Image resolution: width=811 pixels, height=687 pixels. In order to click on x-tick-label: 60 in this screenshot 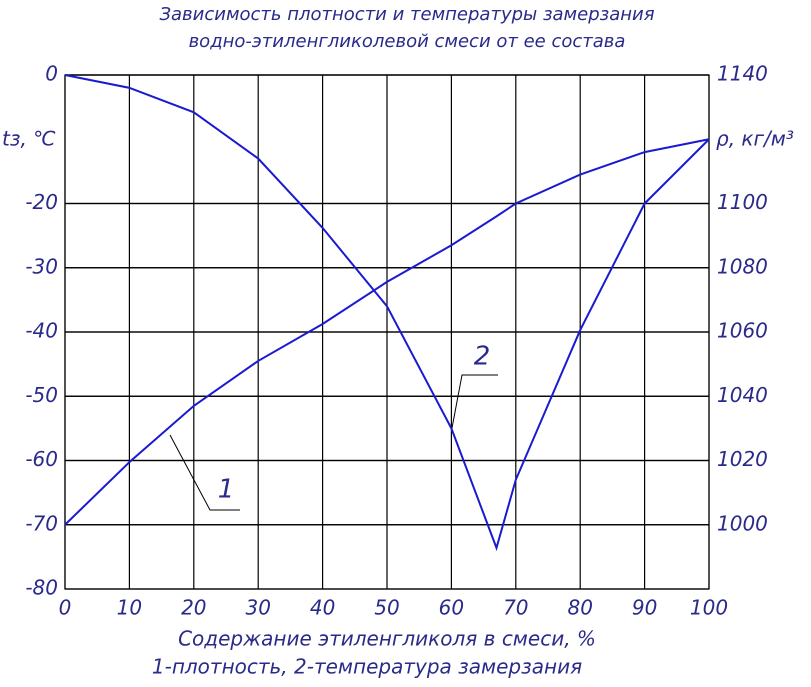, I will do `click(451, 608)`.